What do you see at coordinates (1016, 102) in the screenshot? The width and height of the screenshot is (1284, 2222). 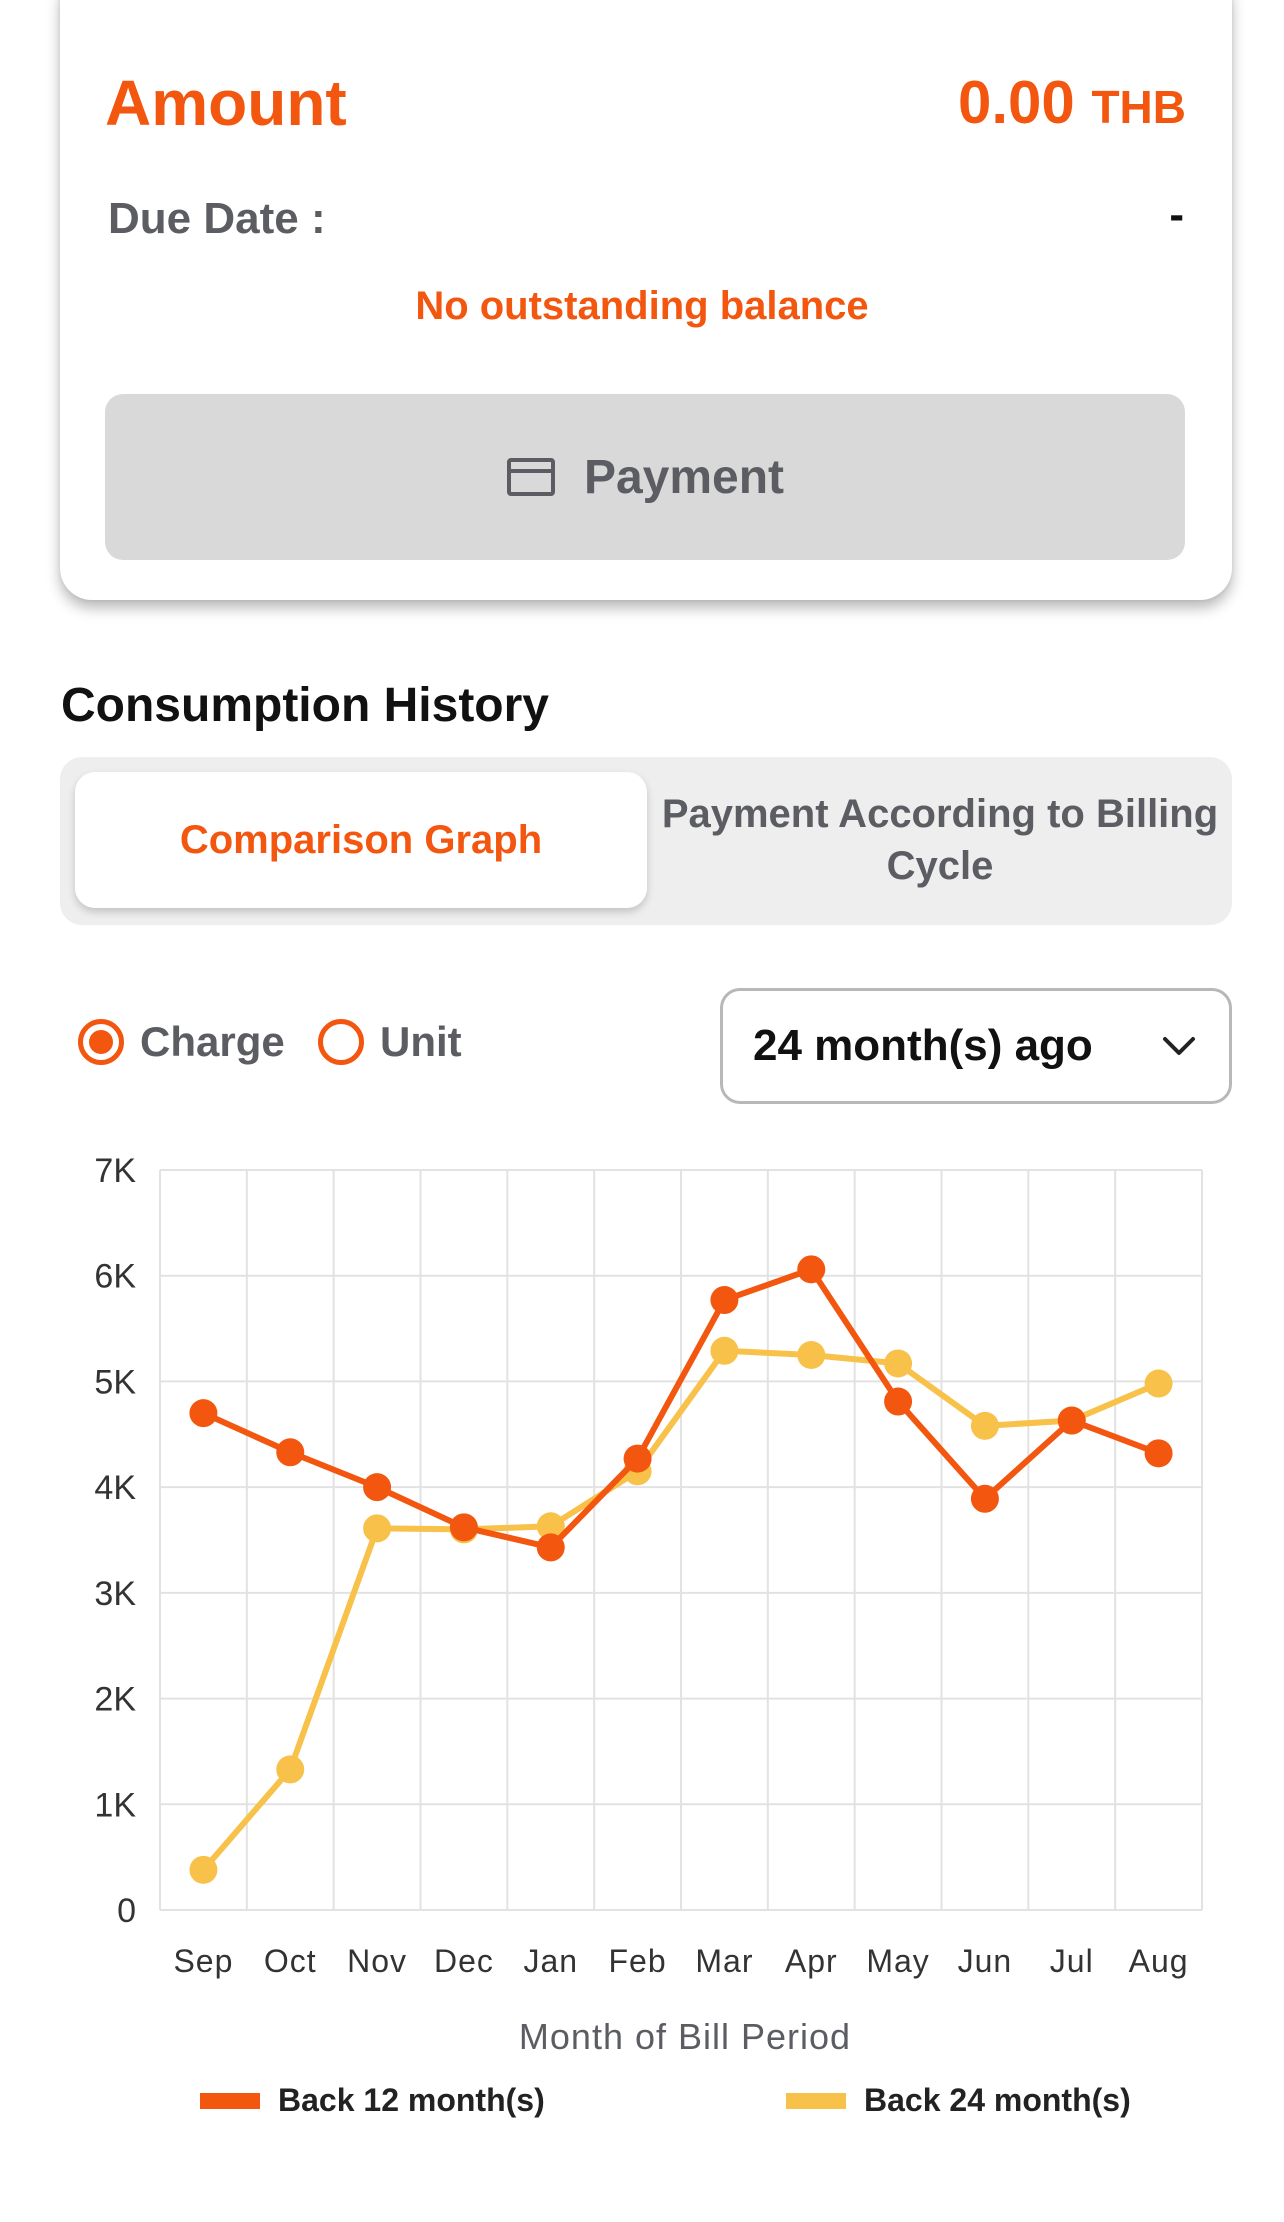 I see `amount-number: 0.00` at bounding box center [1016, 102].